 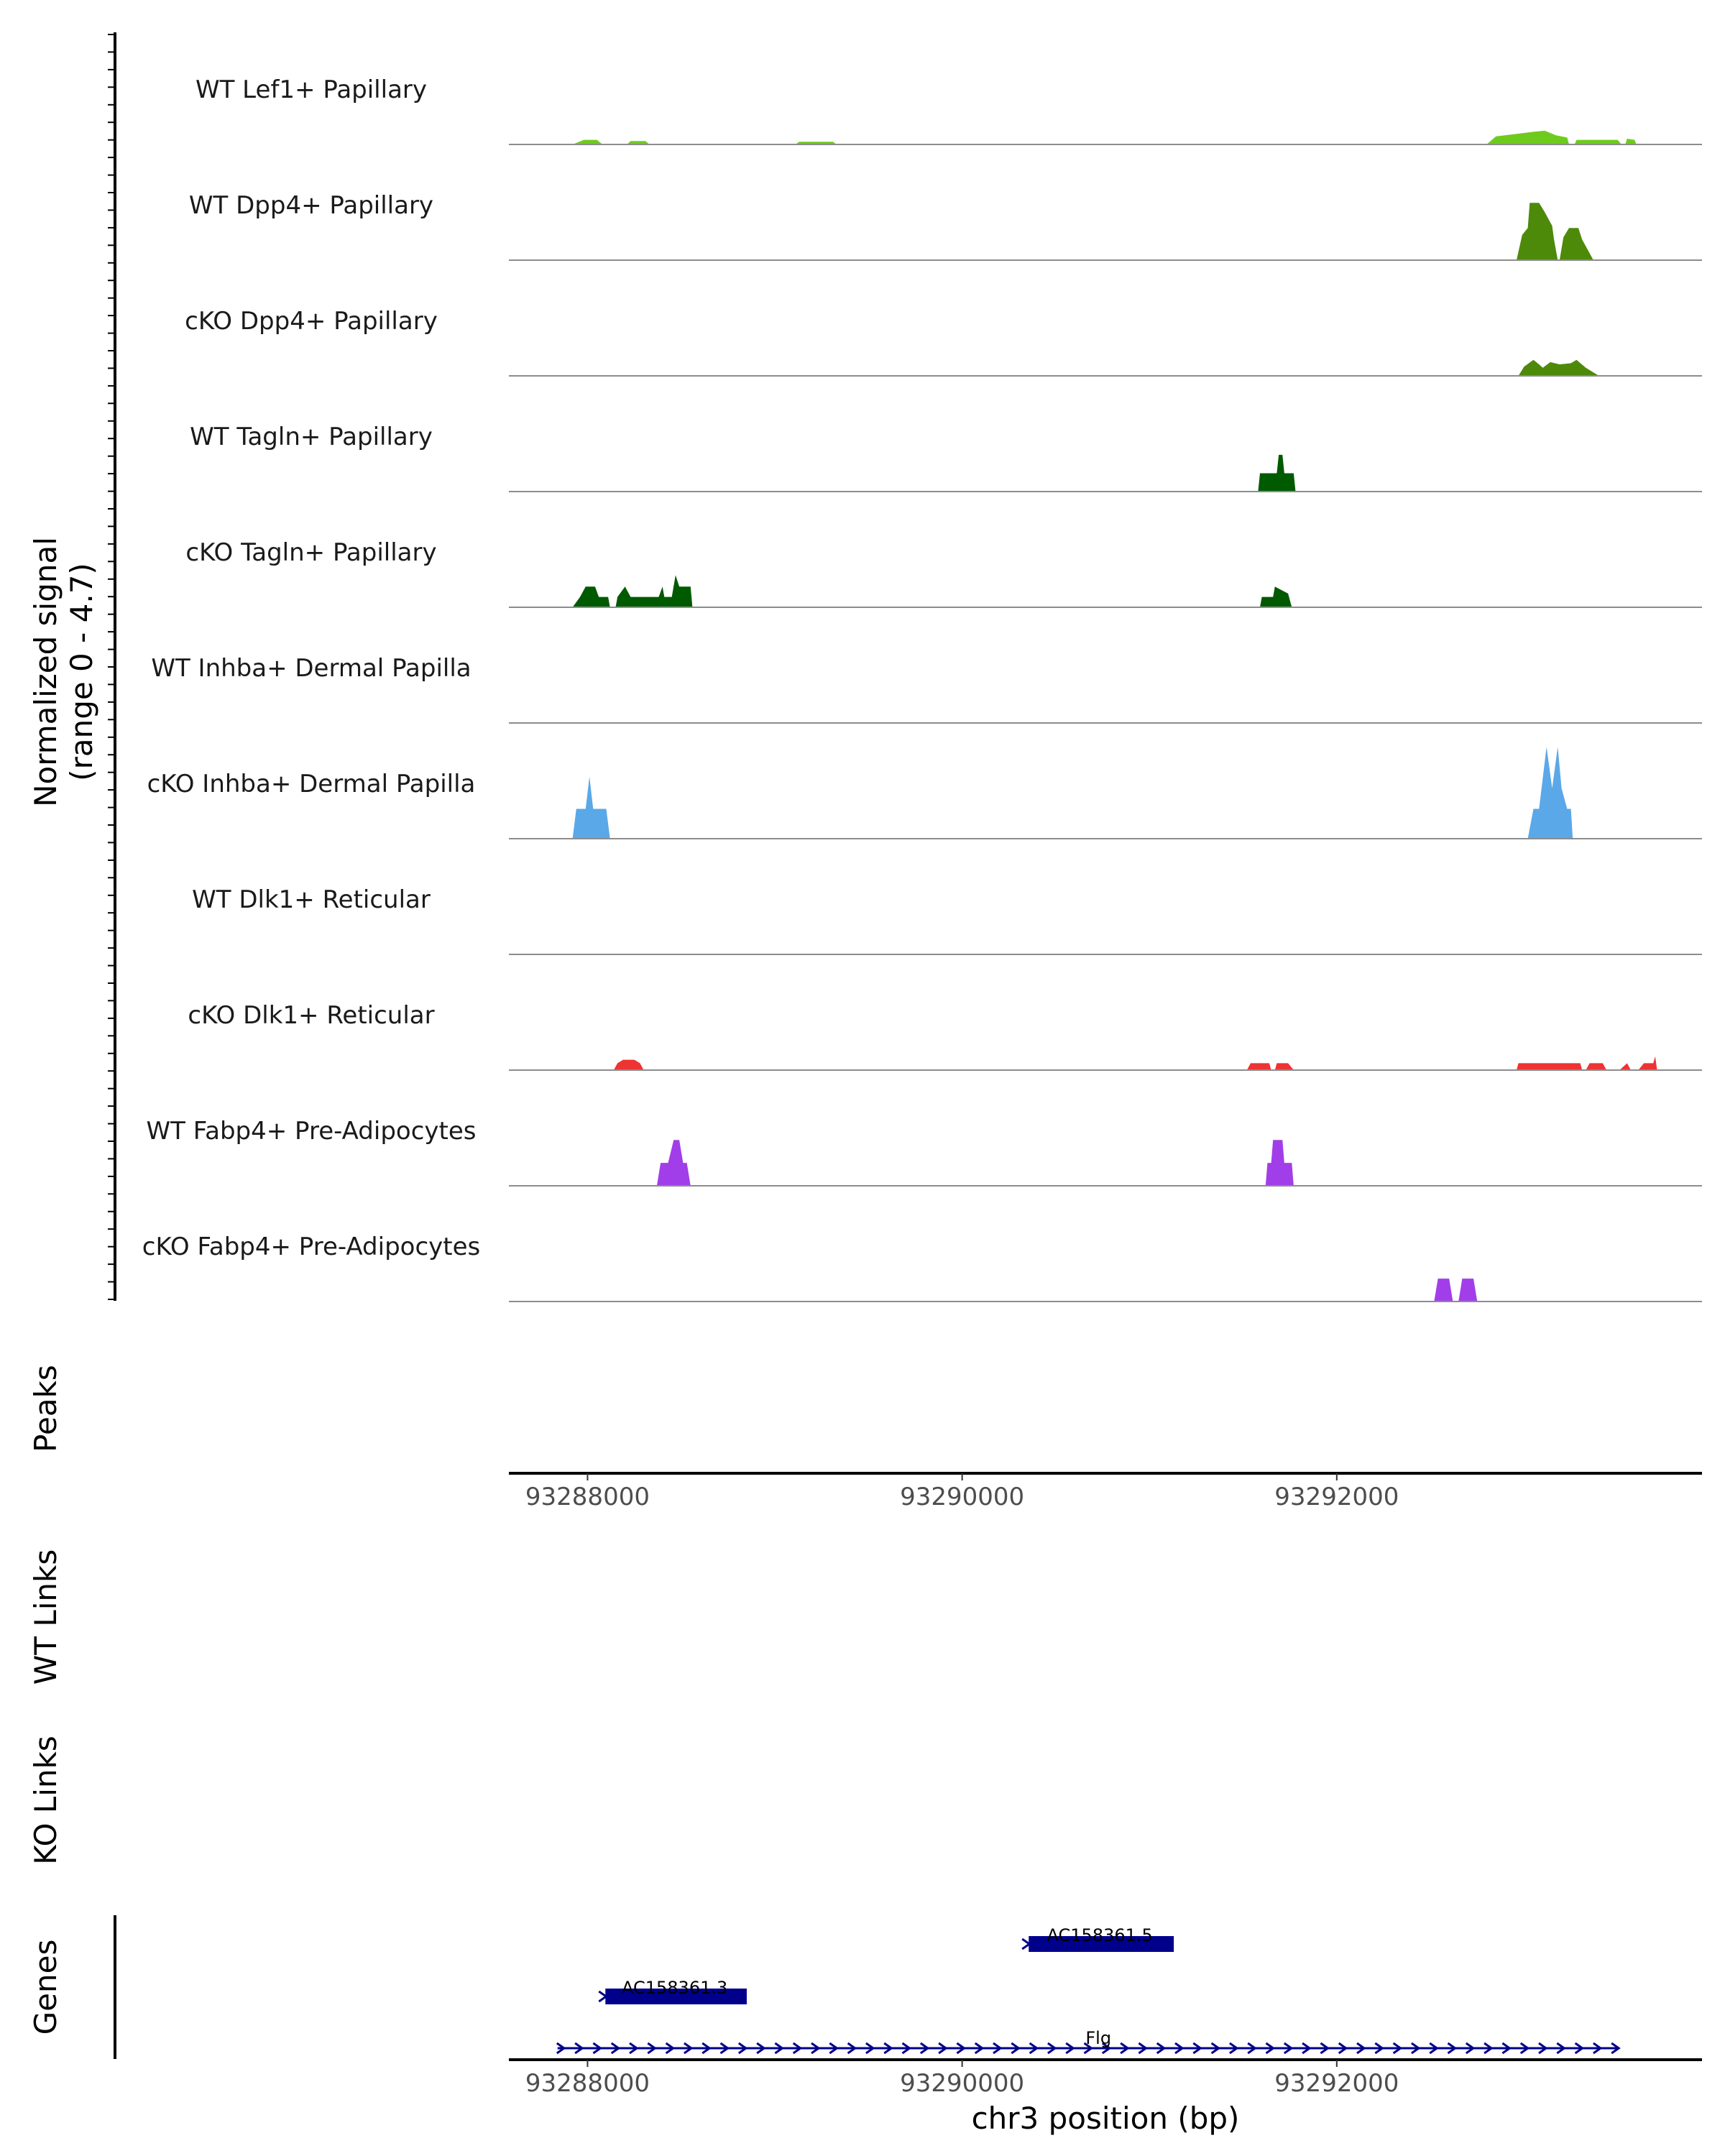 I want to click on track-label: WT Lef1+ Papillary, so click(x=311, y=90).